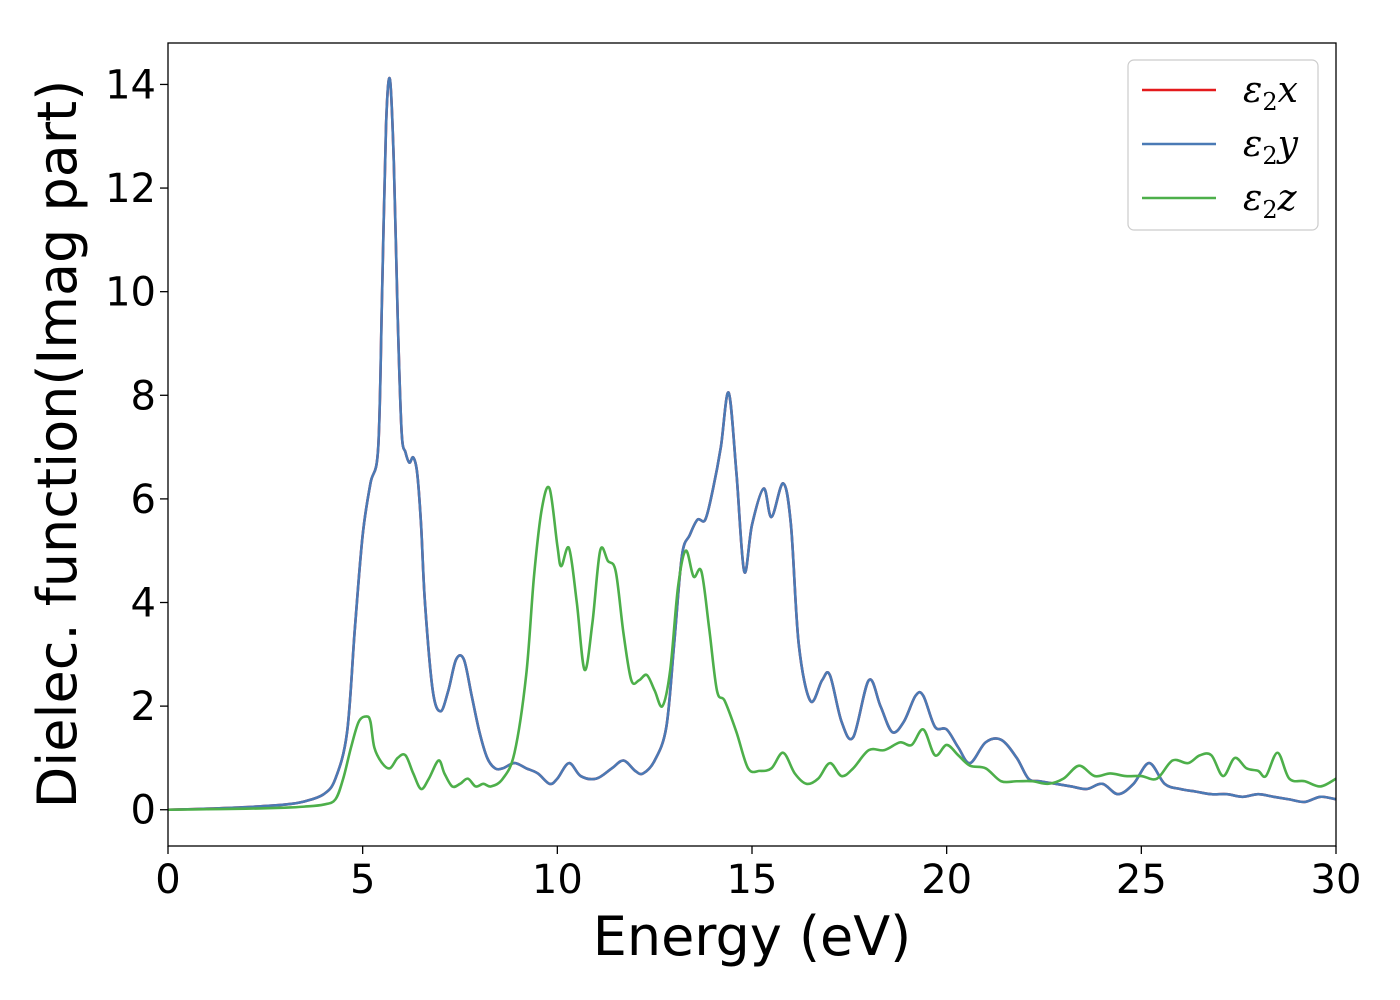  Describe the element at coordinates (57, 444) in the screenshot. I see `y-axis-label: Dielec. function(Imag part)` at that location.